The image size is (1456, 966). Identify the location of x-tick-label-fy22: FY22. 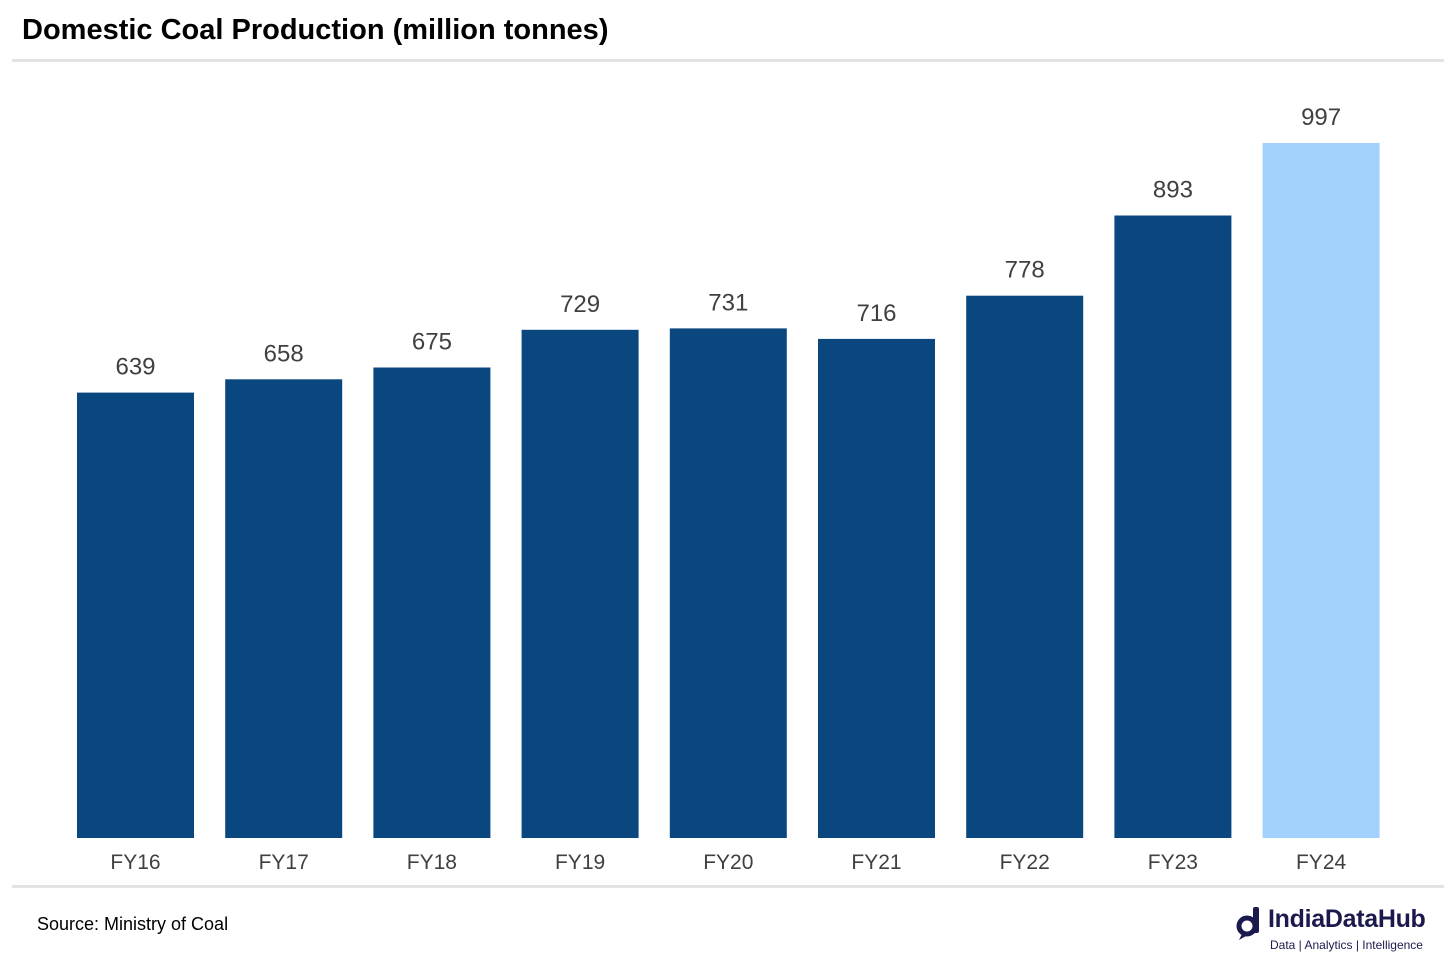
(1025, 862).